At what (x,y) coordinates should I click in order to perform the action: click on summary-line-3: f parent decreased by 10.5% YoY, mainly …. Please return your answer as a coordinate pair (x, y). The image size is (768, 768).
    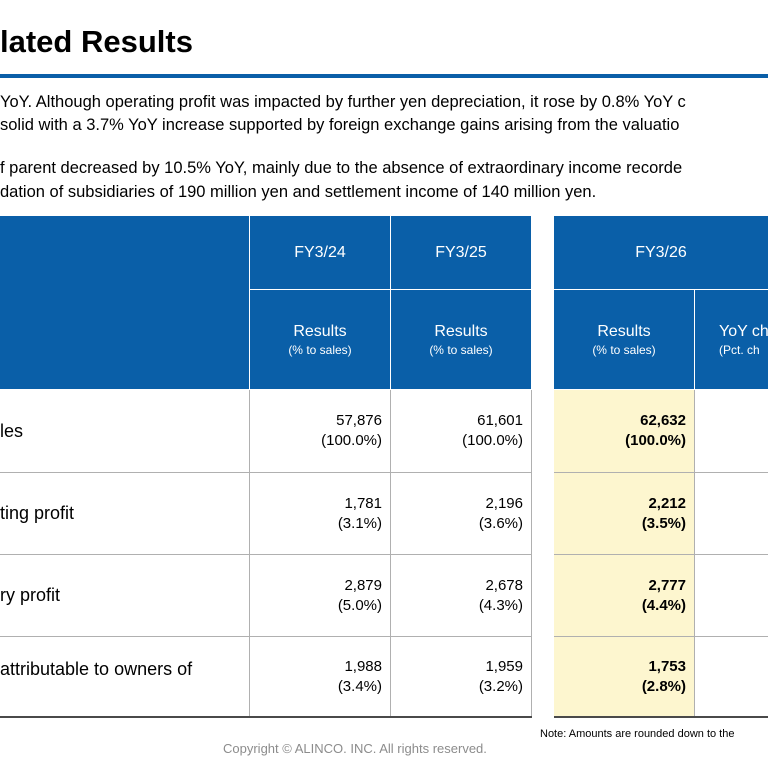
    Looking at the image, I should click on (341, 168).